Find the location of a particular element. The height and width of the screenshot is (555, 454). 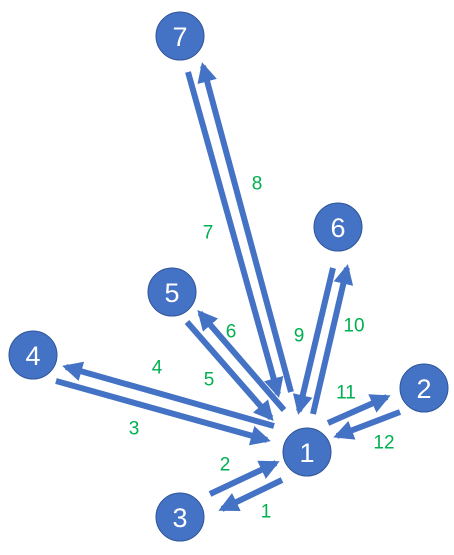

edge-label-12: 12 is located at coordinates (383, 443).